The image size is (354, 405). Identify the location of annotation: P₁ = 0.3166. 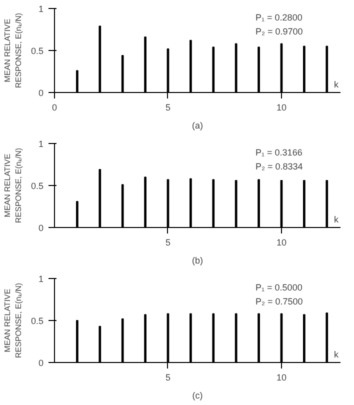
(279, 153).